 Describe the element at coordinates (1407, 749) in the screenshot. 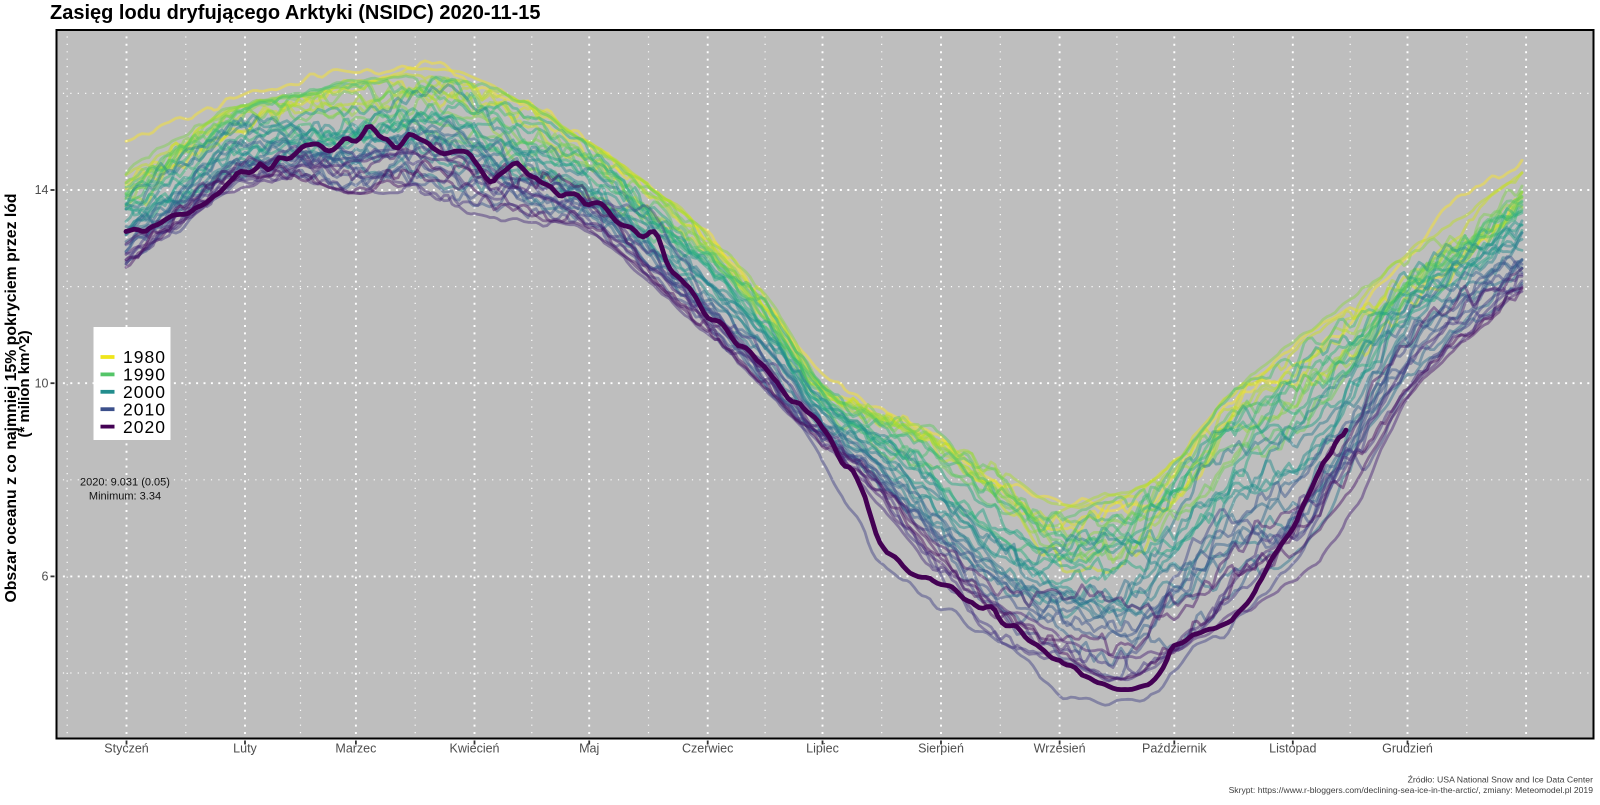

I see `svg-text: Grudzień` at that location.